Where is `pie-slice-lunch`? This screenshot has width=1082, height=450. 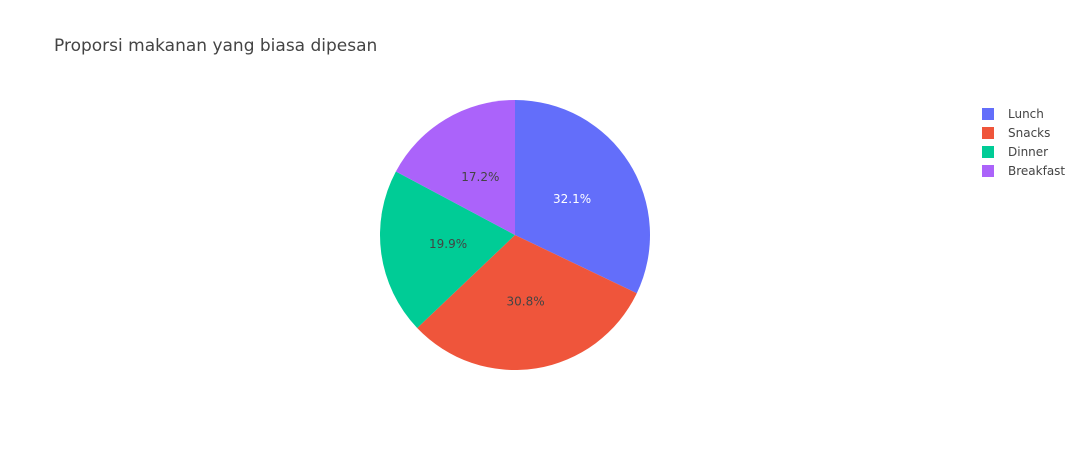
pie-slice-lunch is located at coordinates (583, 197).